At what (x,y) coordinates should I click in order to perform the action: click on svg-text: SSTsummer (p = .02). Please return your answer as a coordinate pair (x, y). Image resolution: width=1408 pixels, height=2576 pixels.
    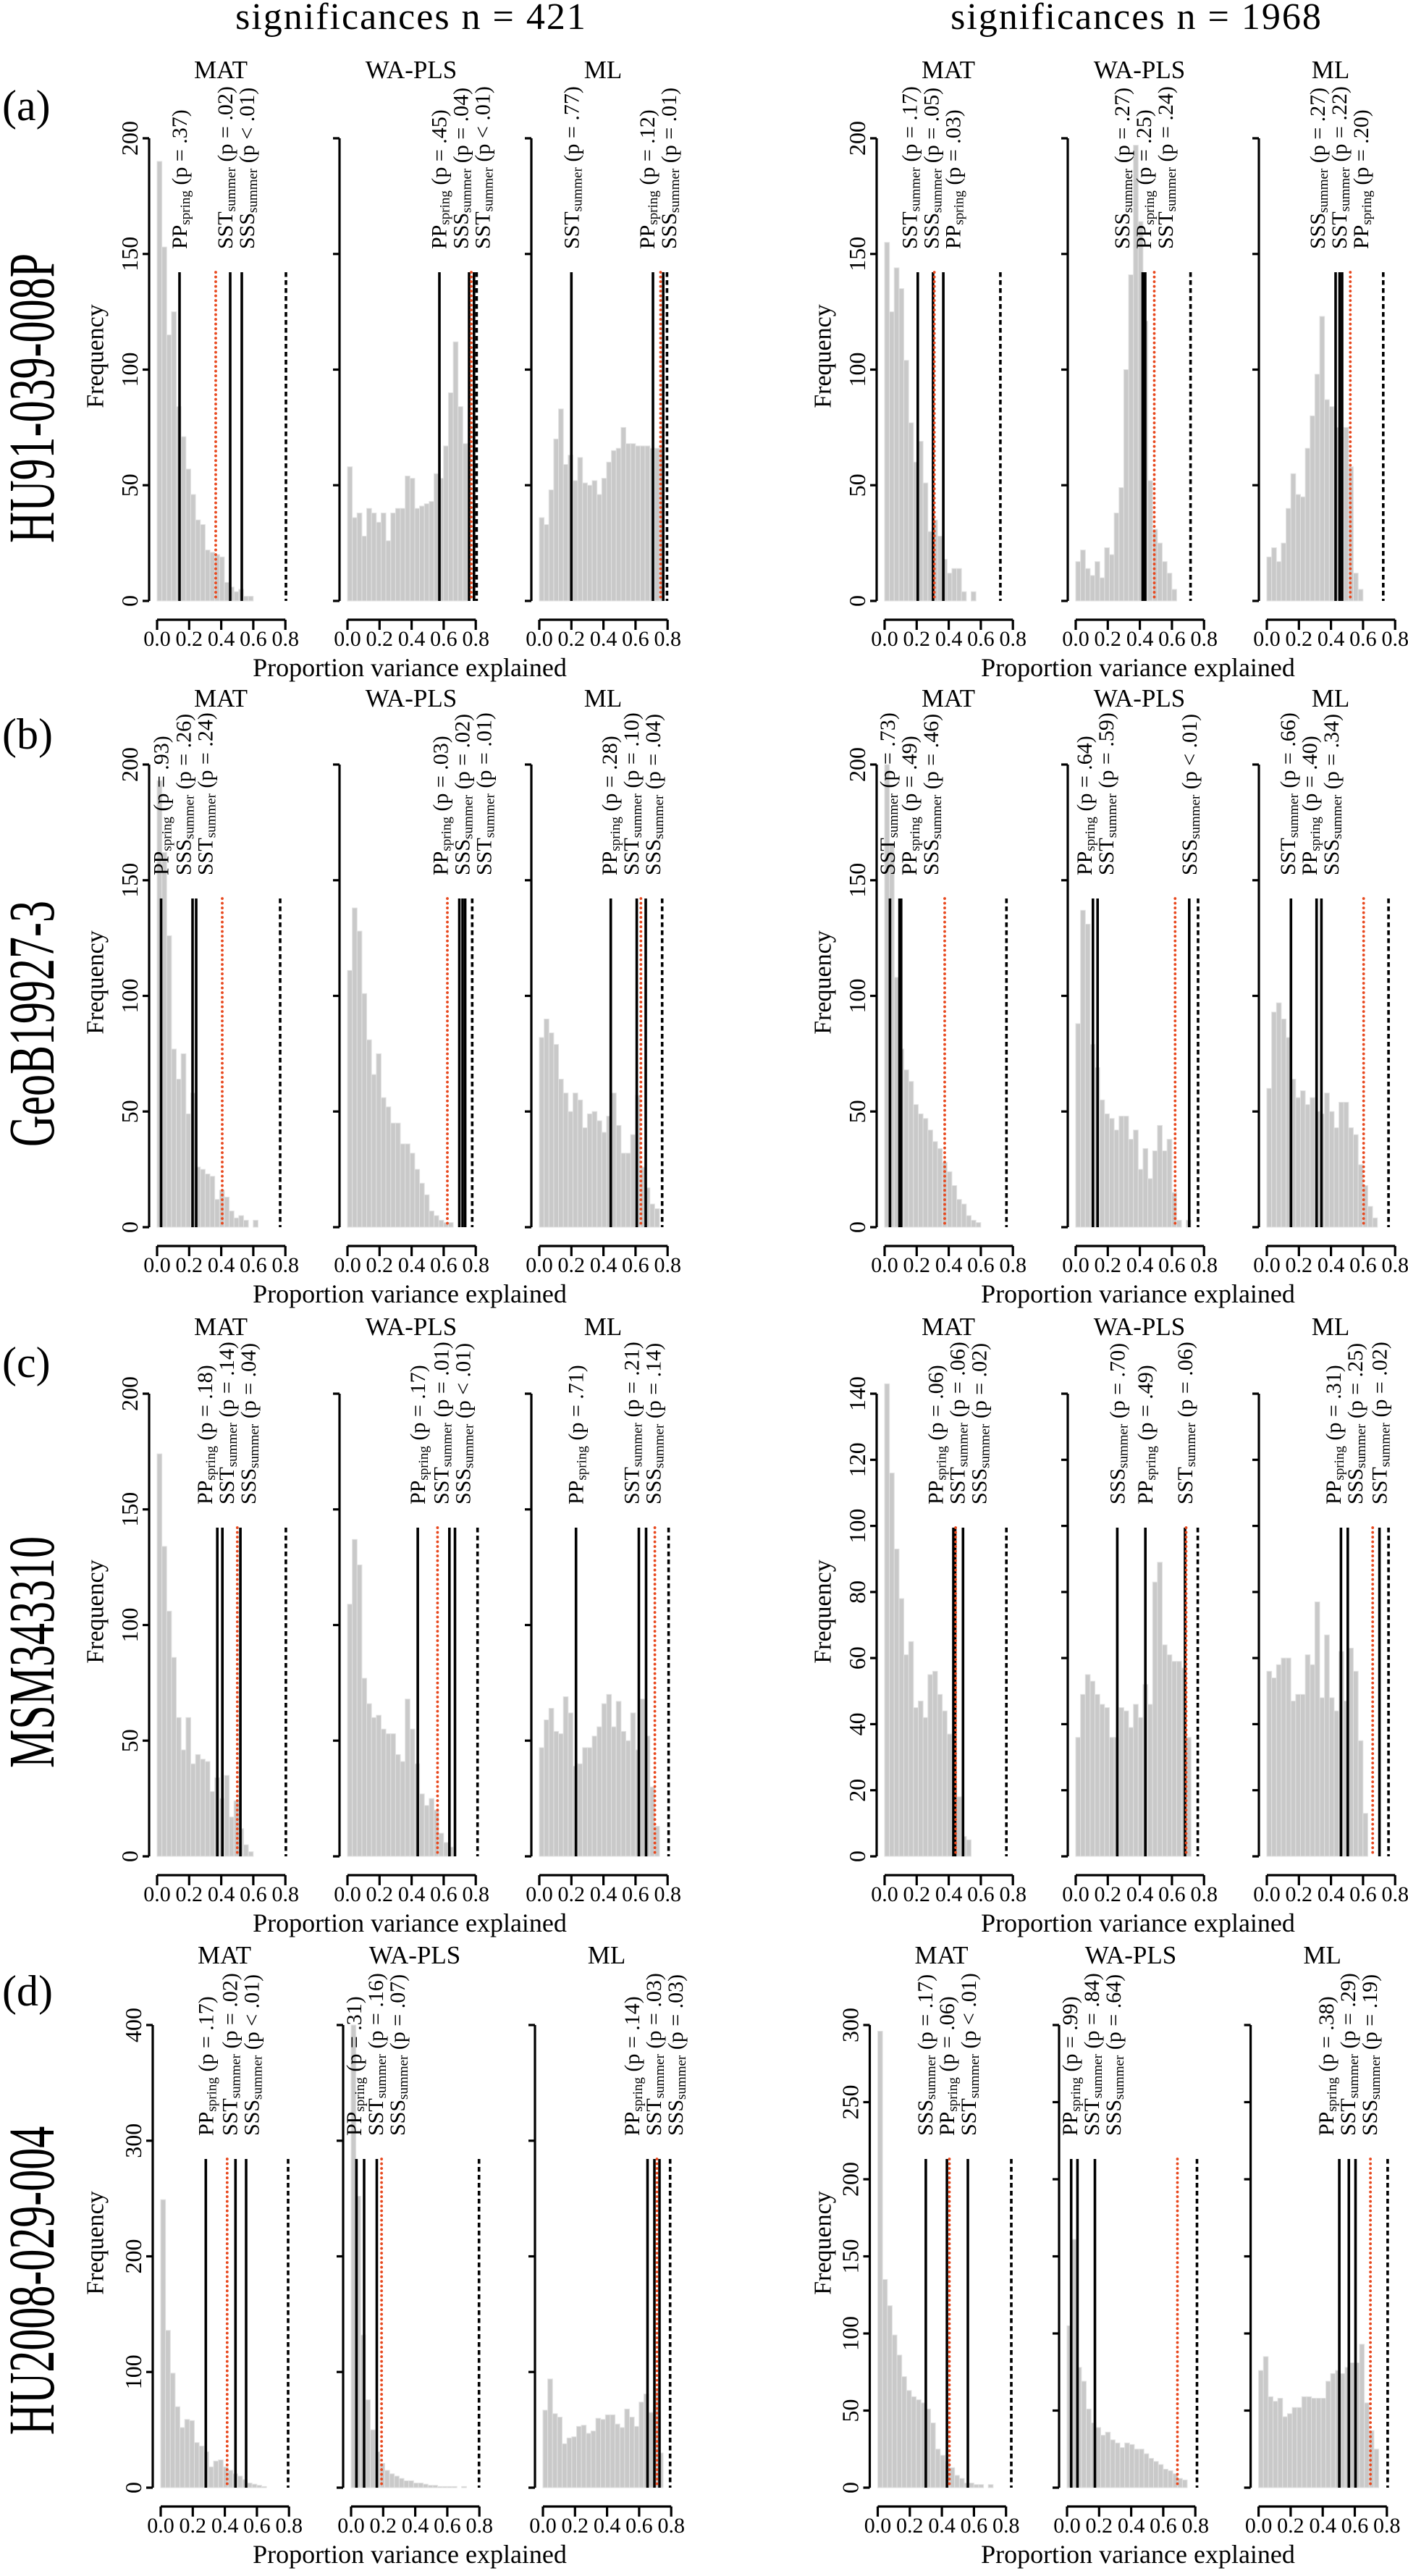
    Looking at the image, I should click on (231, 2054).